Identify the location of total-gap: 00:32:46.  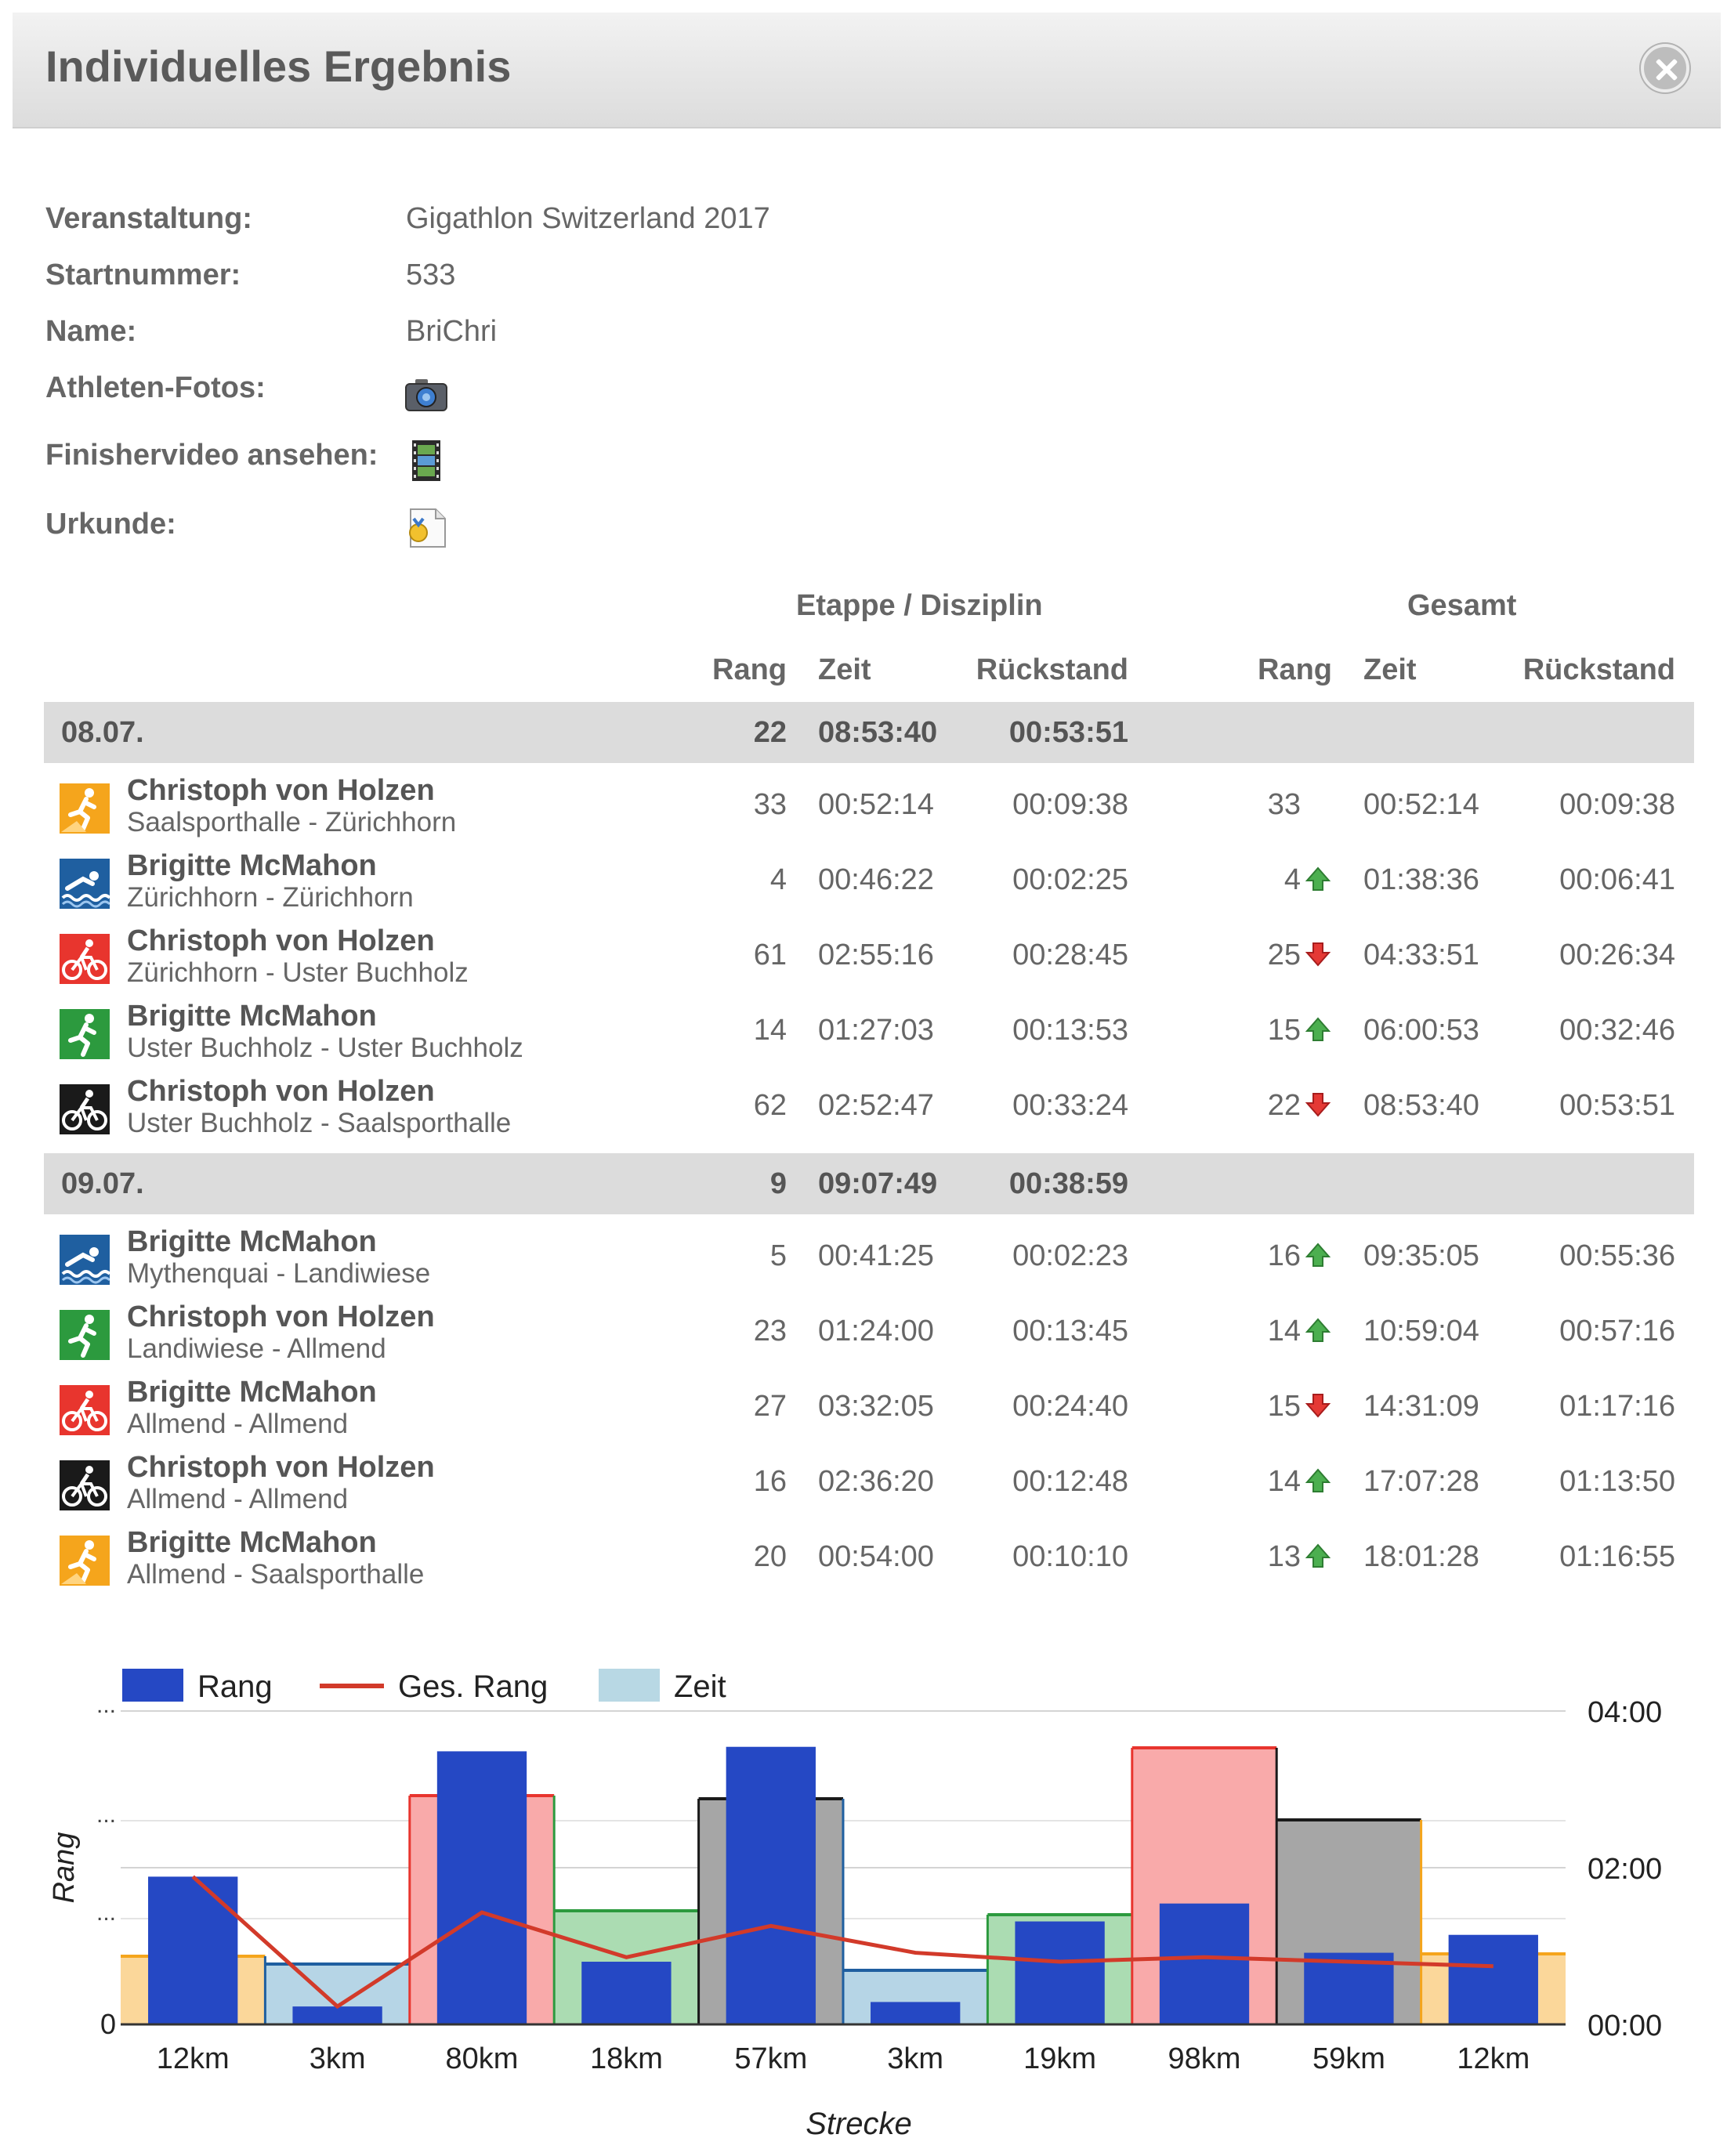
(1617, 1030).